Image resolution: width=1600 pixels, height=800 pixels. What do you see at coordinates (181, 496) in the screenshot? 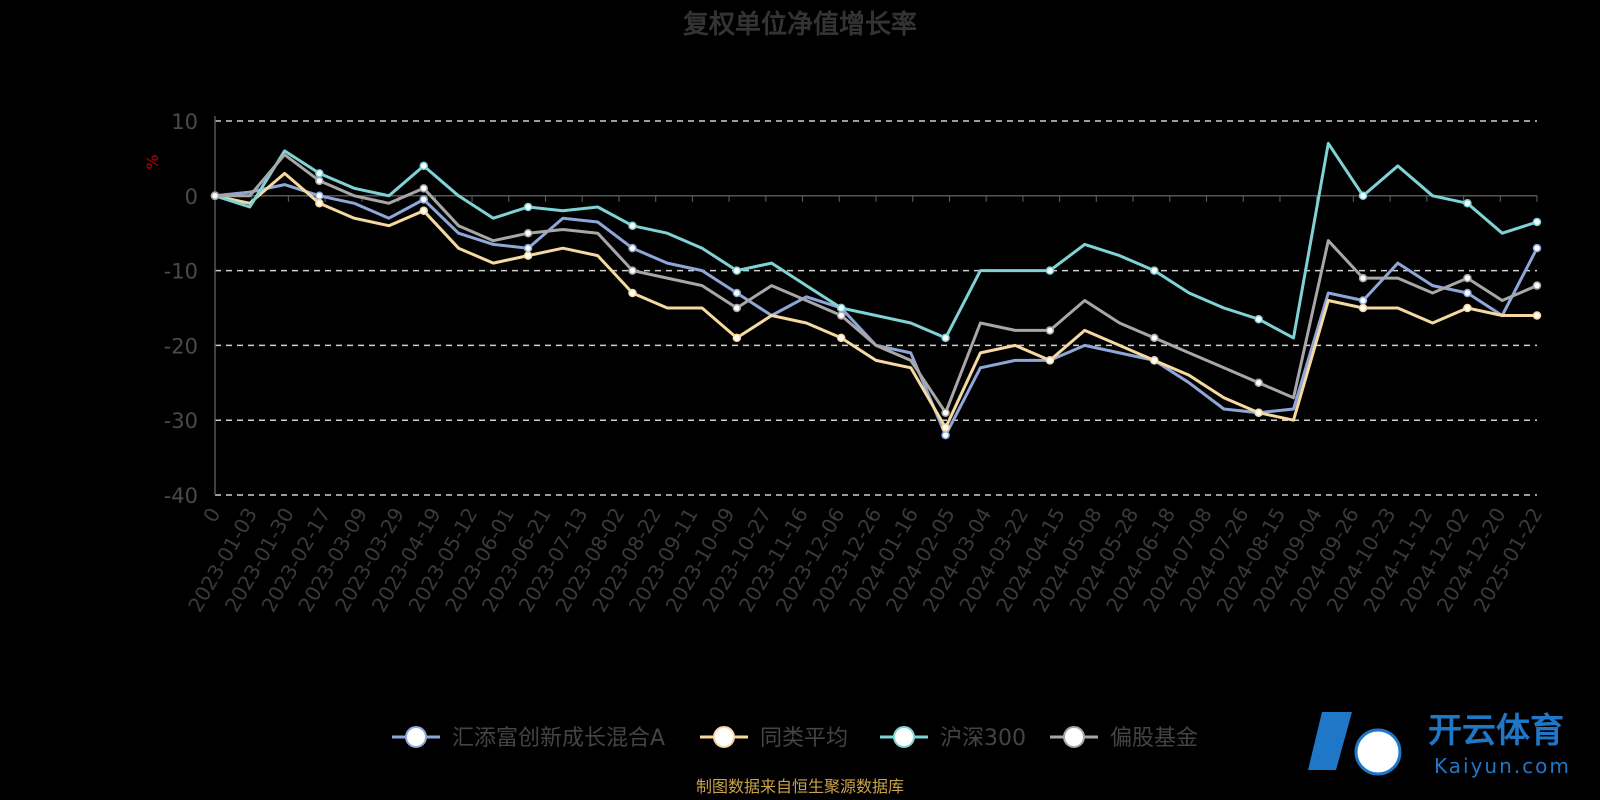
I see `y-tick-label: -40` at bounding box center [181, 496].